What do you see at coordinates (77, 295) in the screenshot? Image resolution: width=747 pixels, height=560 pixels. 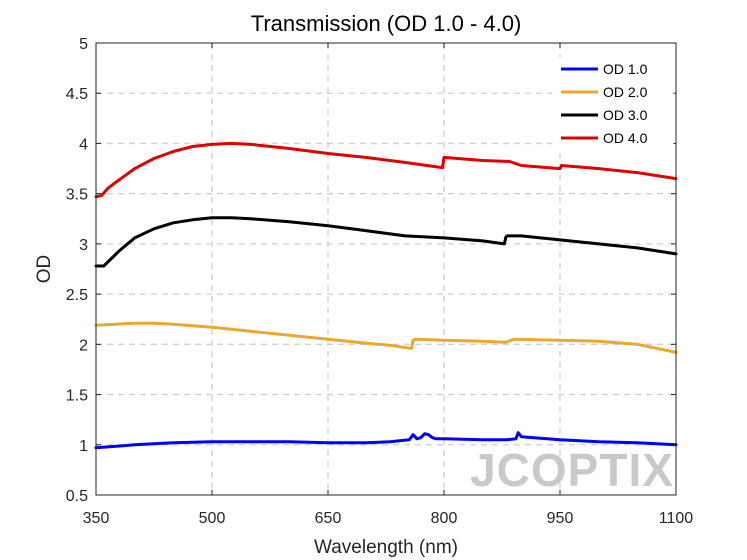 I see `y-tick-label: 2.5` at bounding box center [77, 295].